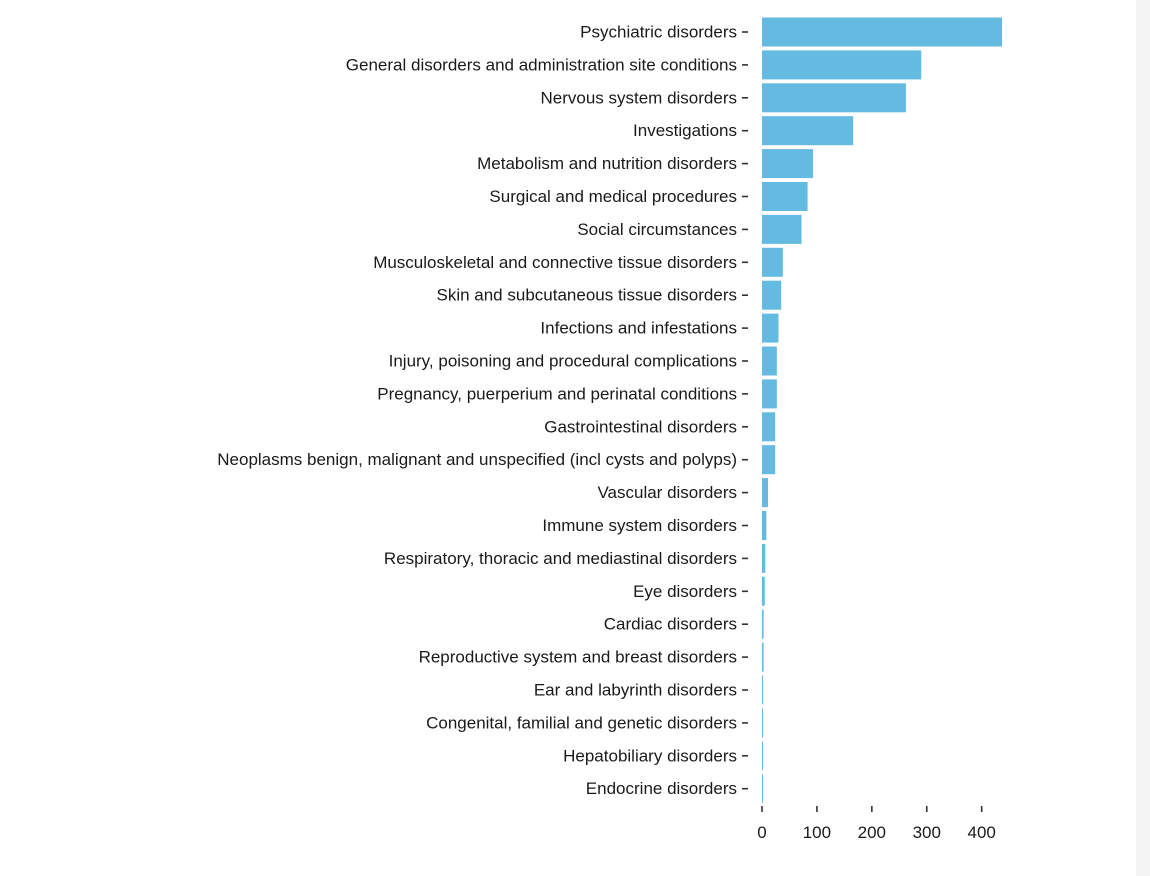 The width and height of the screenshot is (1150, 876). I want to click on category-label: Reproductive system and breast disorders, so click(578, 657).